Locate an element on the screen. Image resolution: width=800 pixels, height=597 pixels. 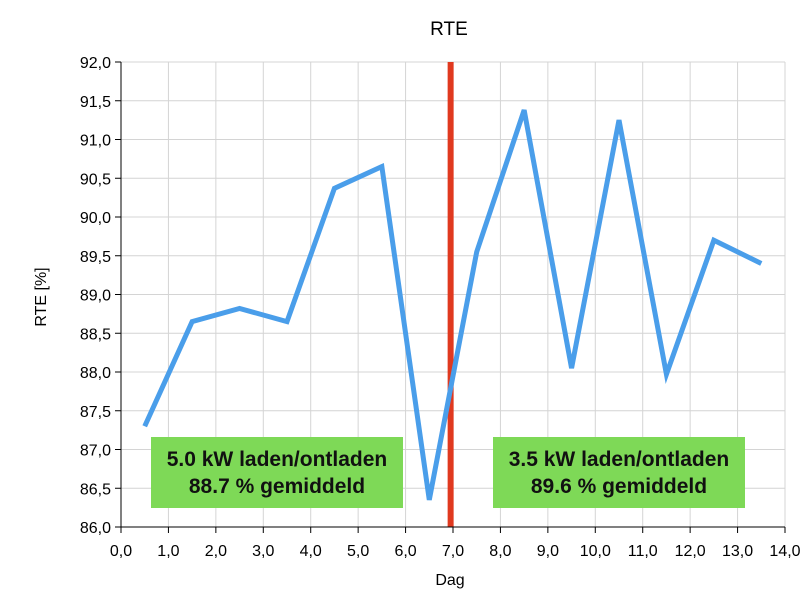
x-tick-label: 5,0 is located at coordinates (358, 551).